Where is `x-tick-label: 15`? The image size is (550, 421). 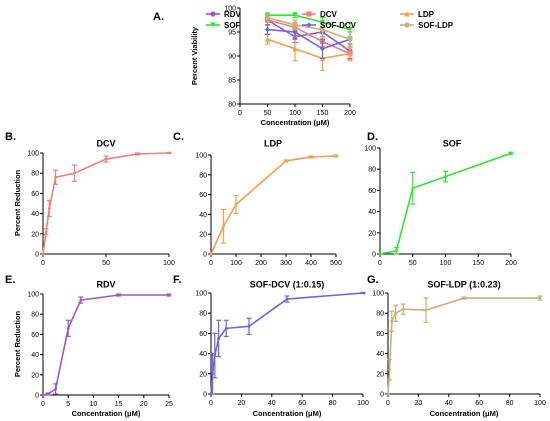
x-tick-label: 15 is located at coordinates (119, 404).